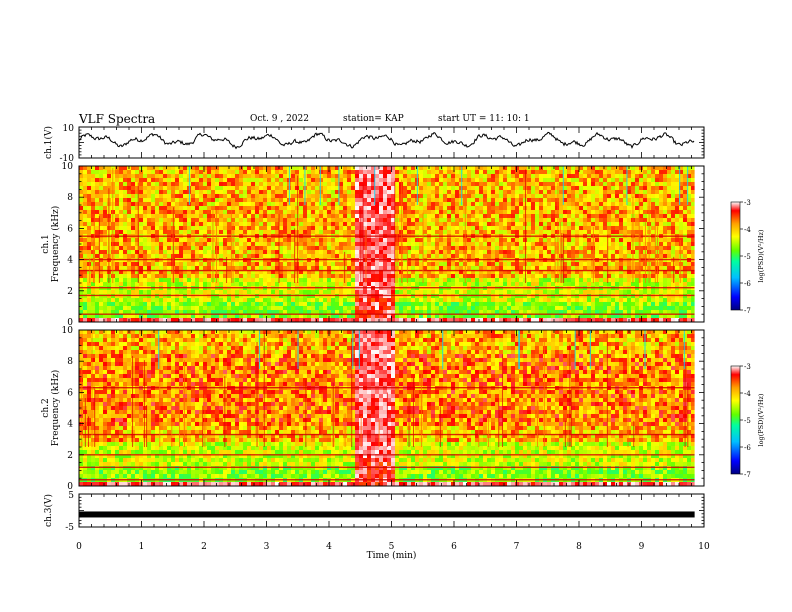 This screenshot has height=612, width=792. Describe the element at coordinates (747, 448) in the screenshot. I see `ch2-spectrogram-colorbar-tick-label: -6` at that location.